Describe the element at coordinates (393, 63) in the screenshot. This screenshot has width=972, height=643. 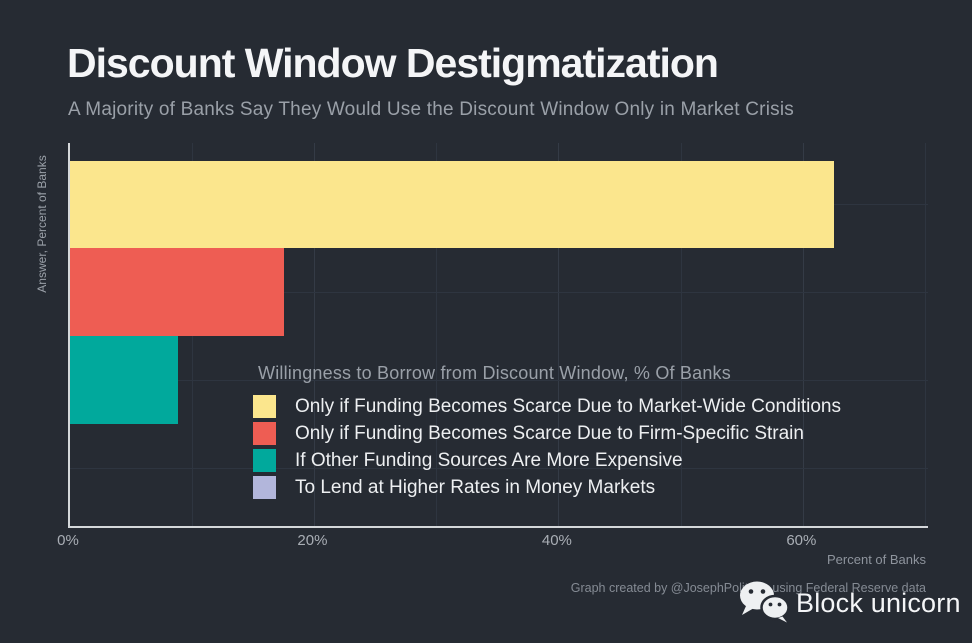
I see `chart-title: Discount Window Destigmatization` at that location.